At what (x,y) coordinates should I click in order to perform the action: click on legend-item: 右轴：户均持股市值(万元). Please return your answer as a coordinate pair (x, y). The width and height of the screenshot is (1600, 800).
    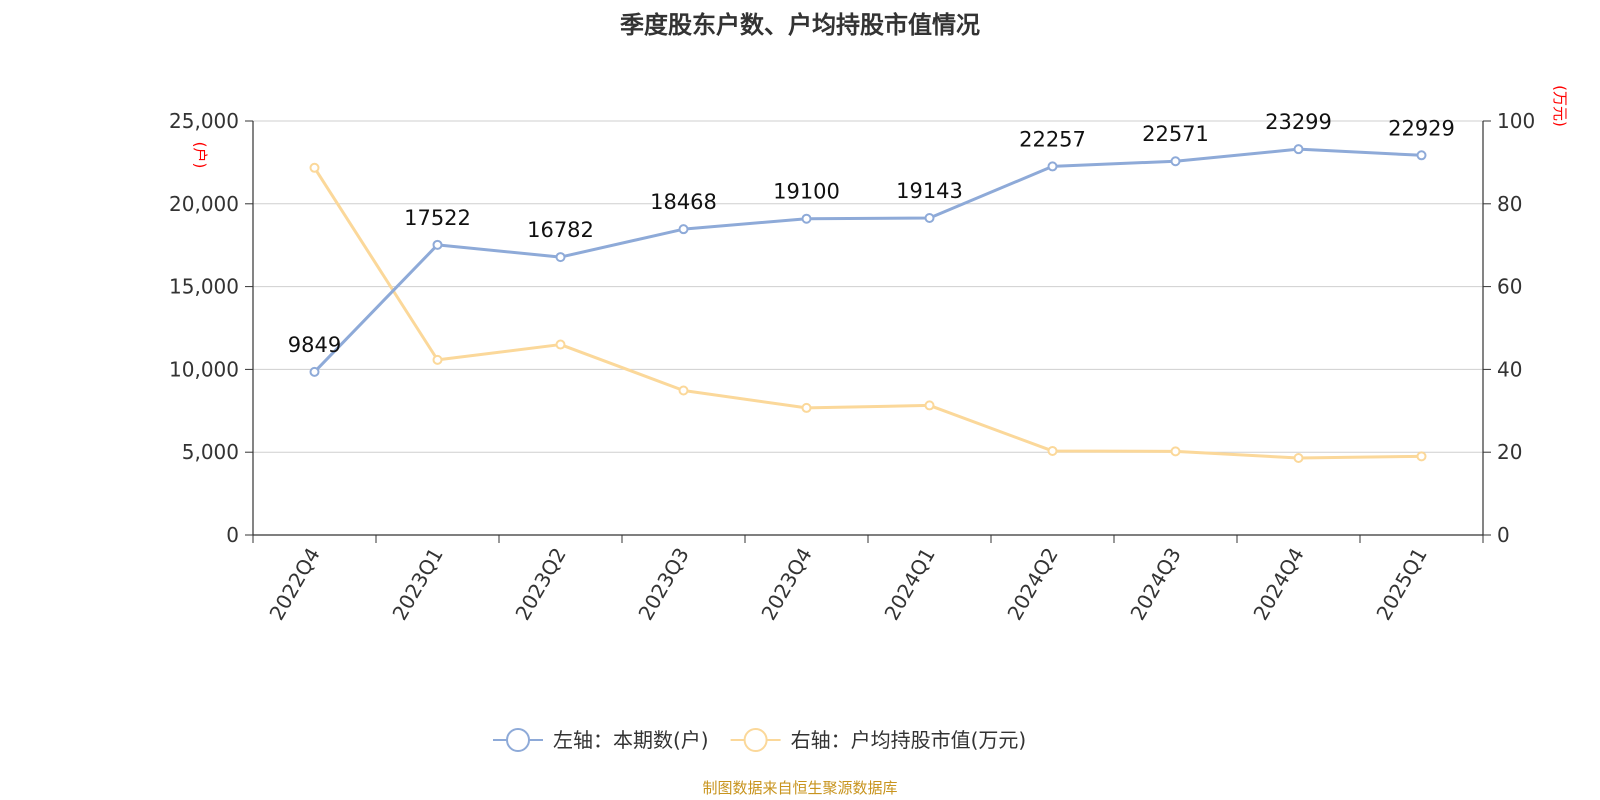
    Looking at the image, I should click on (878, 740).